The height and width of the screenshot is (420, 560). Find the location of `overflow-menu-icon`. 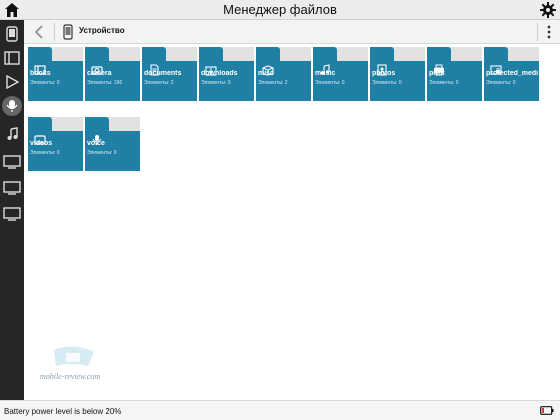

overflow-menu-icon is located at coordinates (549, 32).